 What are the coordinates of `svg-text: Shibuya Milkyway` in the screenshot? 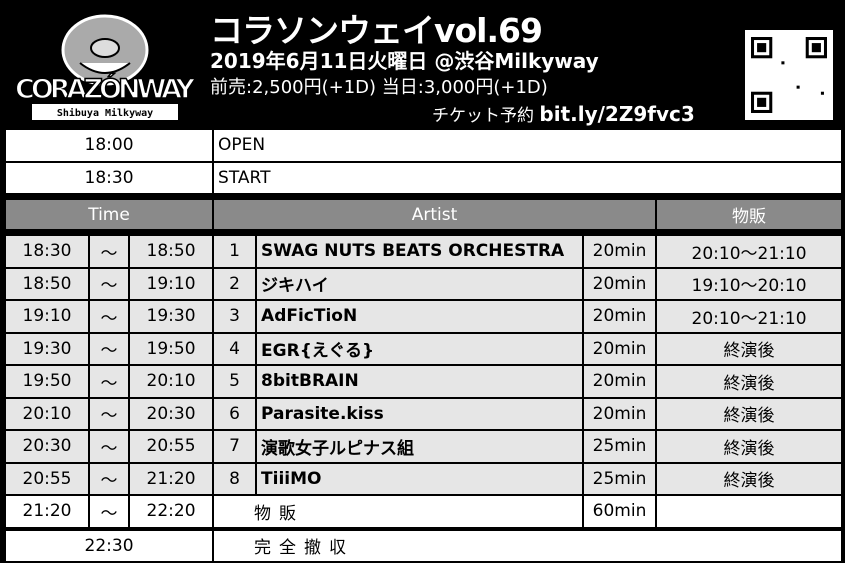 It's located at (105, 113).